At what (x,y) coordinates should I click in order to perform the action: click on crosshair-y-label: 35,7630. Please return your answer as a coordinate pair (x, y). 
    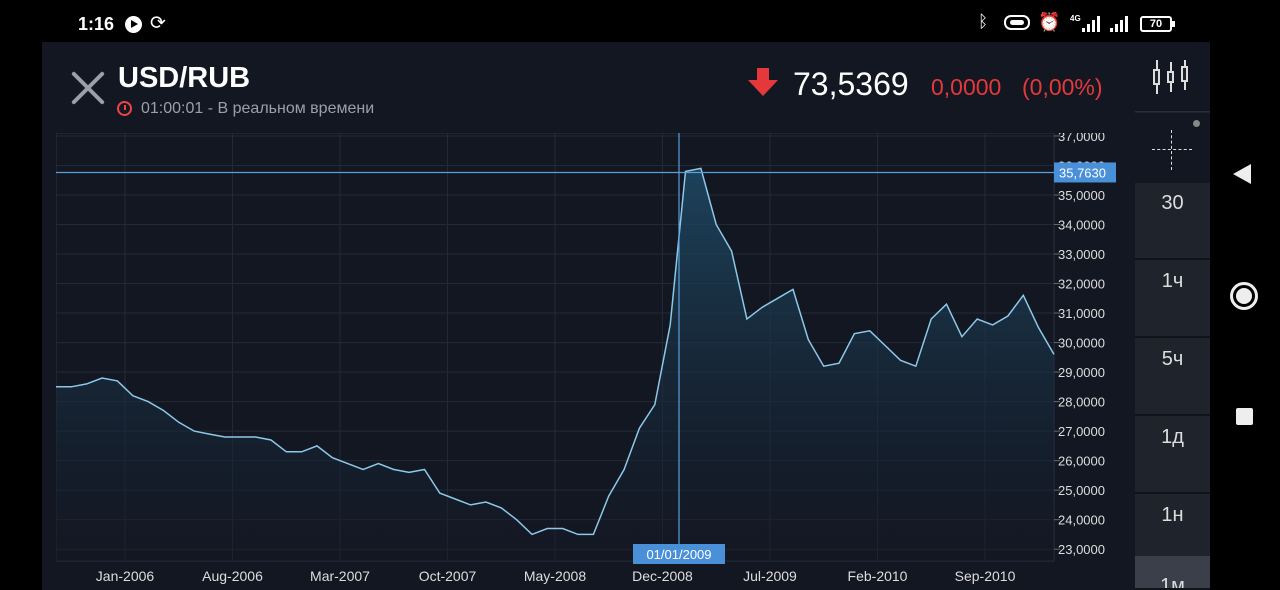
    Looking at the image, I should click on (1085, 172).